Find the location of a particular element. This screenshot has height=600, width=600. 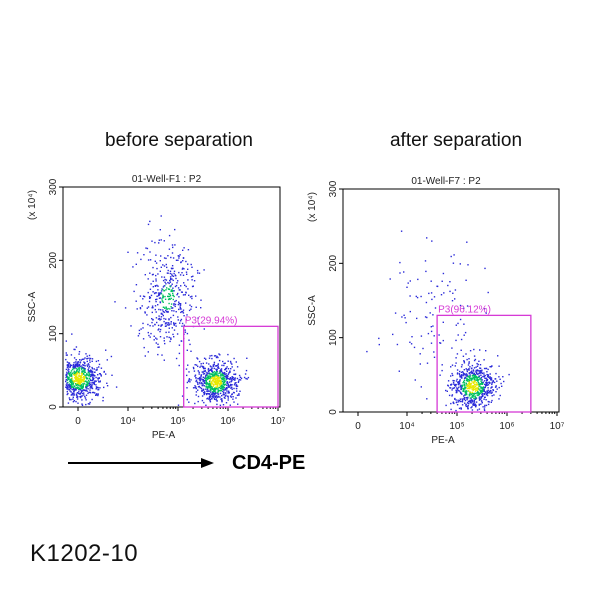

y-tick-label: 300 is located at coordinates (53, 186).